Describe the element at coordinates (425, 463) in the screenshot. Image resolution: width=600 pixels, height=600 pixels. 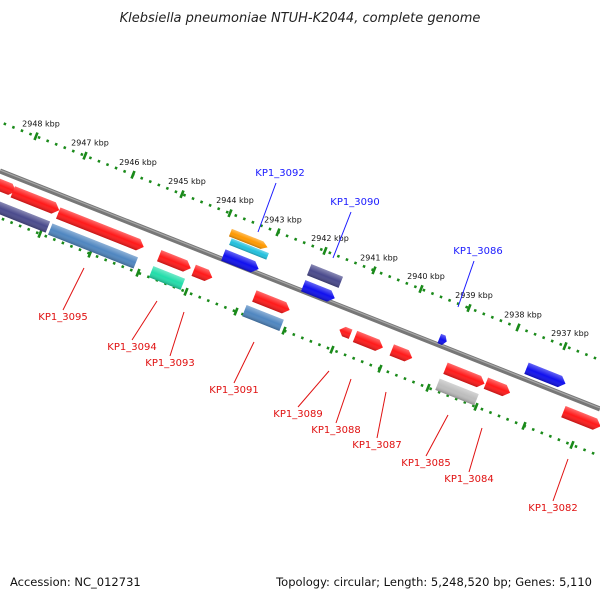
I see `gene-label: KP1_3085` at that location.